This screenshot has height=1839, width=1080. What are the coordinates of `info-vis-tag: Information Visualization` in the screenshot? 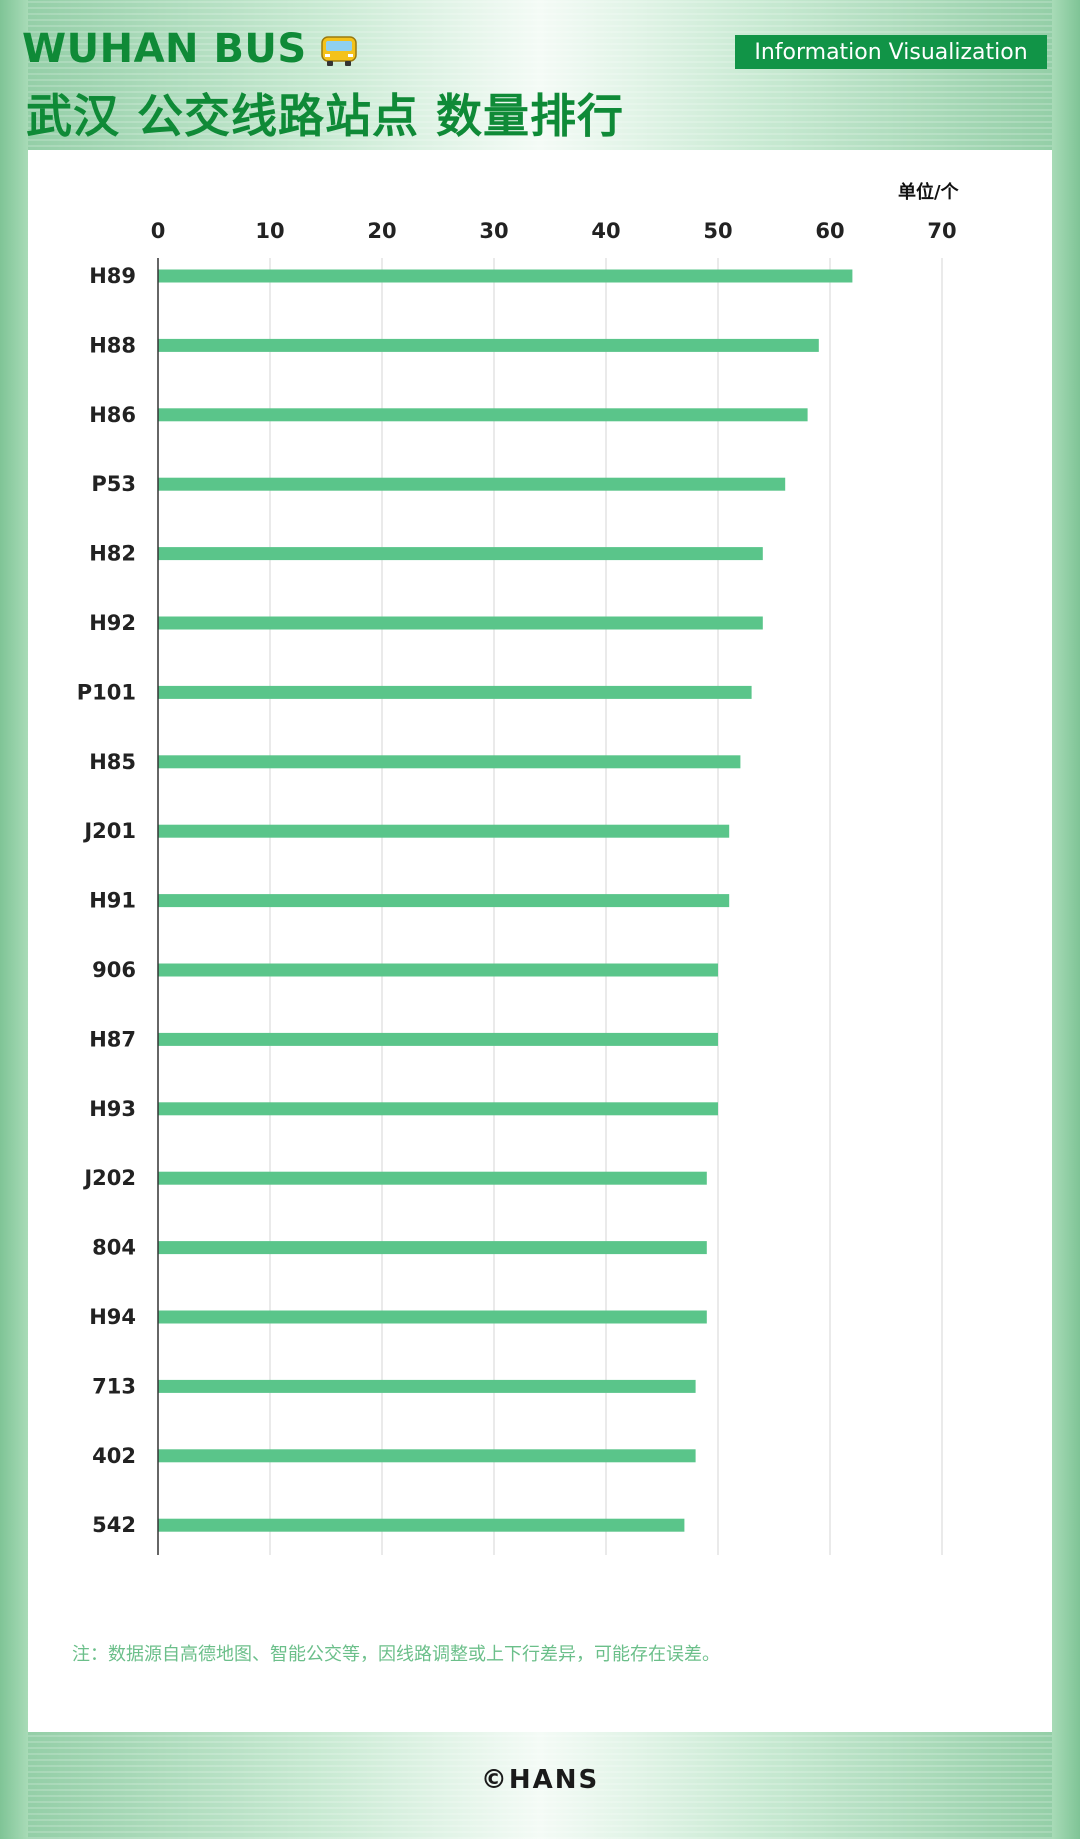 It's located at (891, 52).